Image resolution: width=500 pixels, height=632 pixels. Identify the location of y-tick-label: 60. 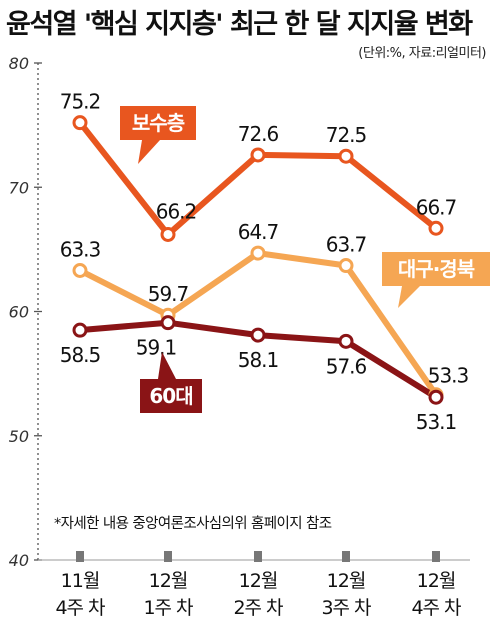
(19, 312).